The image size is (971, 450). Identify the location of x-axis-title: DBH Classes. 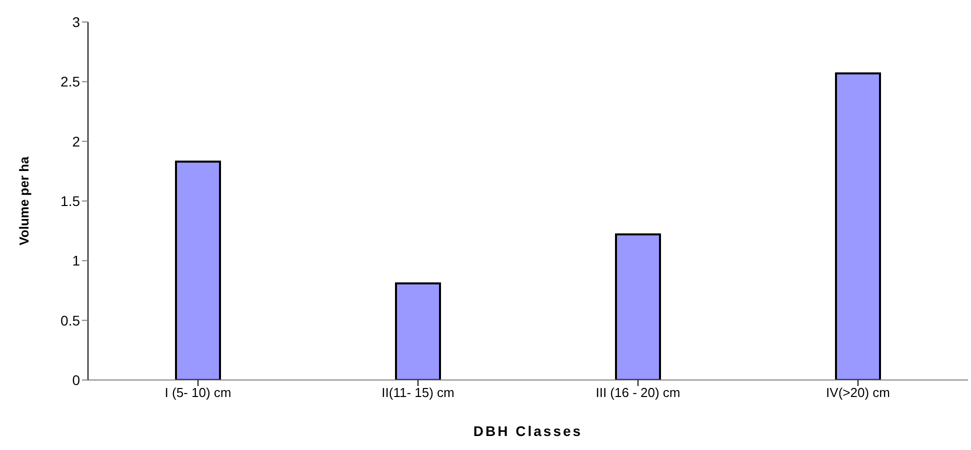
(528, 431).